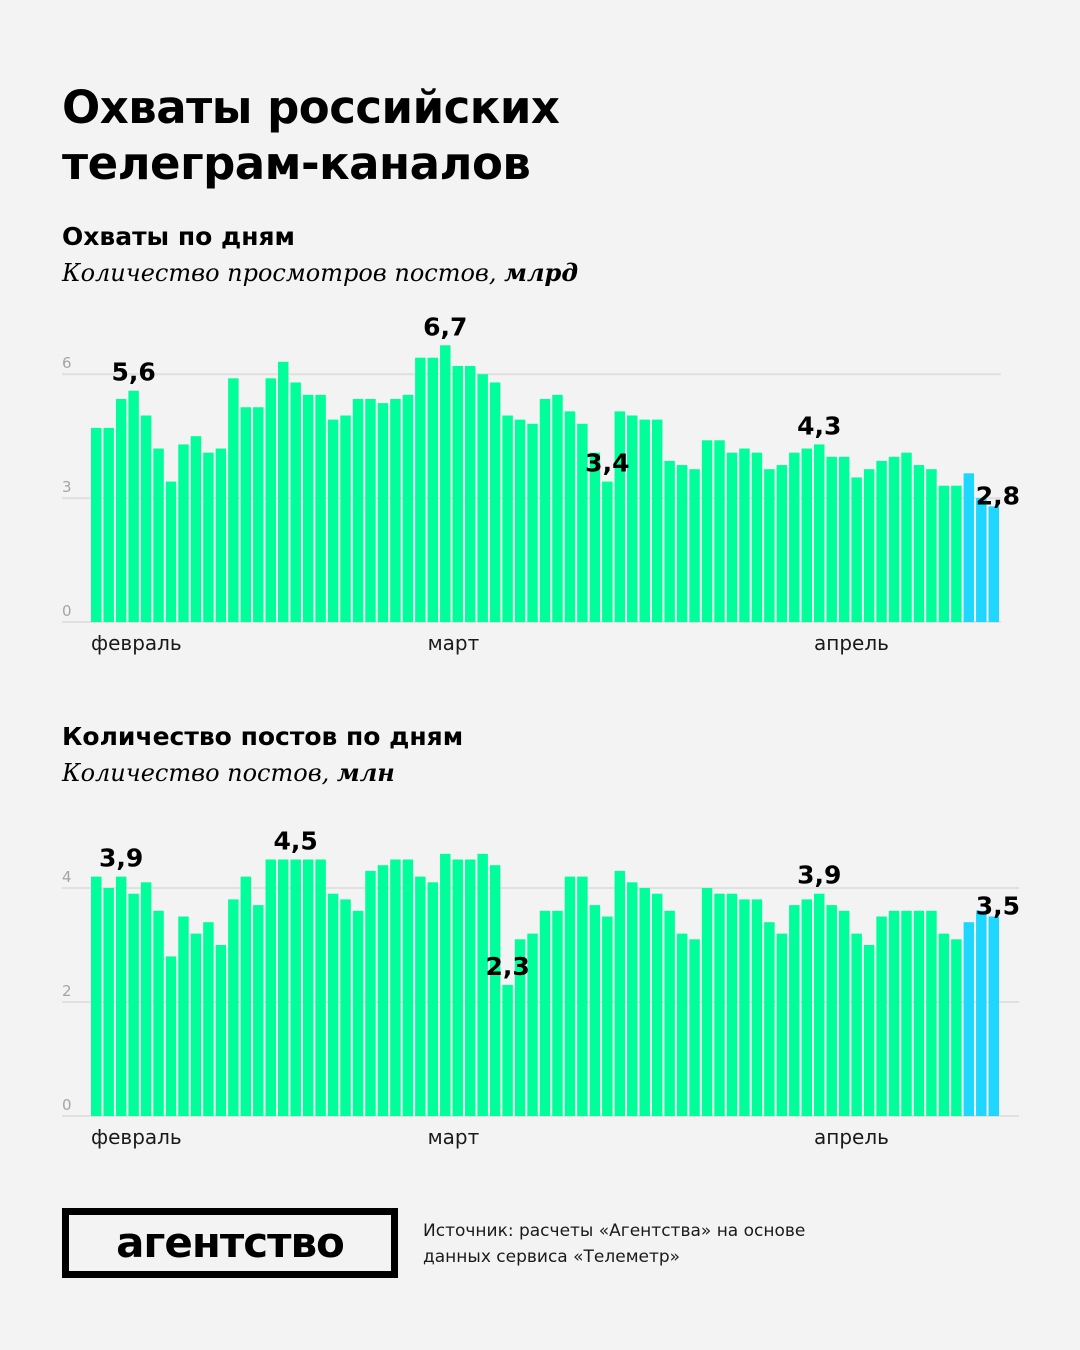 The image size is (1080, 1350). I want to click on agentstvo-logo: агентство, so click(230, 1243).